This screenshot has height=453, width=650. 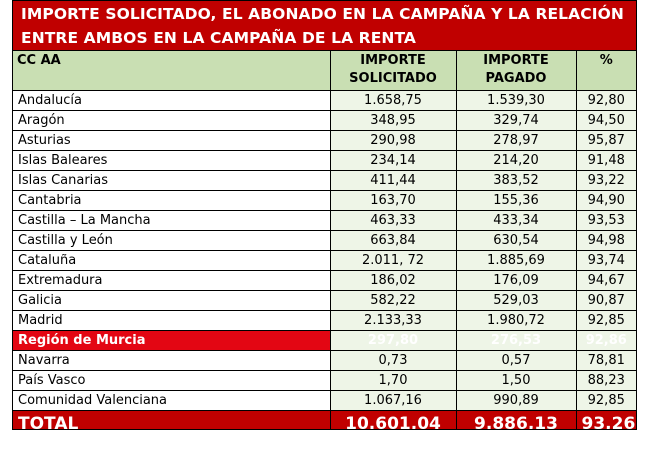 I want to click on header-solicitado-line2: SOLICITADO, so click(x=393, y=79).